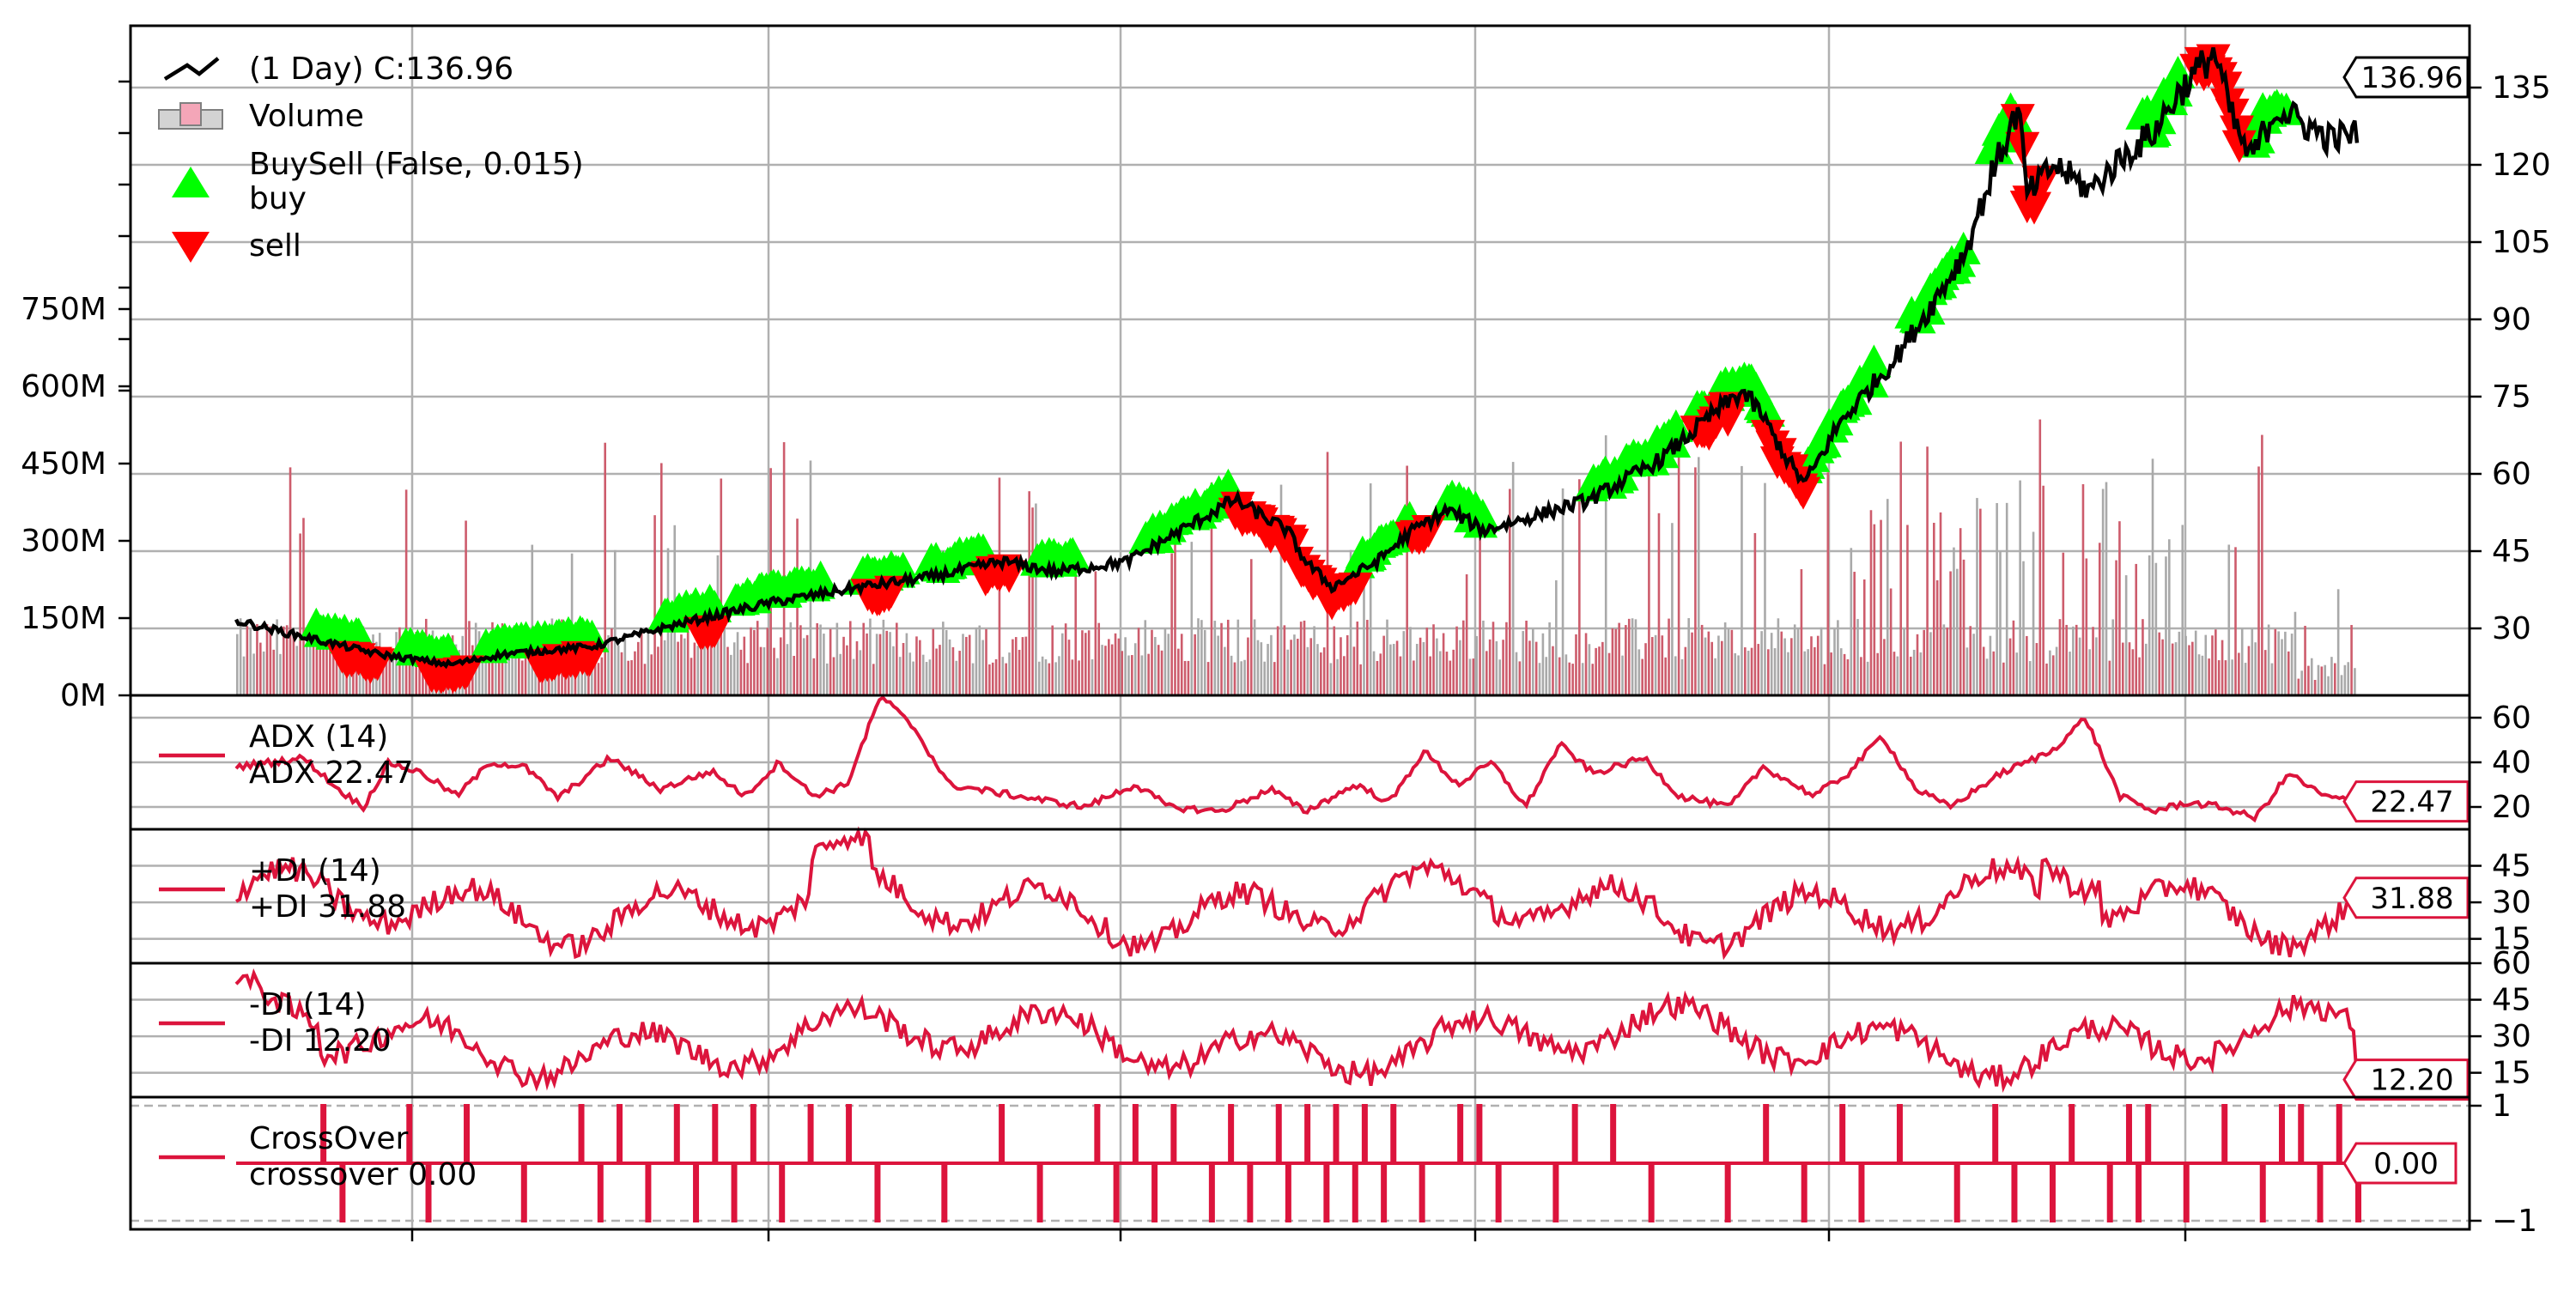 The image size is (2576, 1292). What do you see at coordinates (2406, 1164) in the screenshot?
I see `crossover-last-value: 0.00` at bounding box center [2406, 1164].